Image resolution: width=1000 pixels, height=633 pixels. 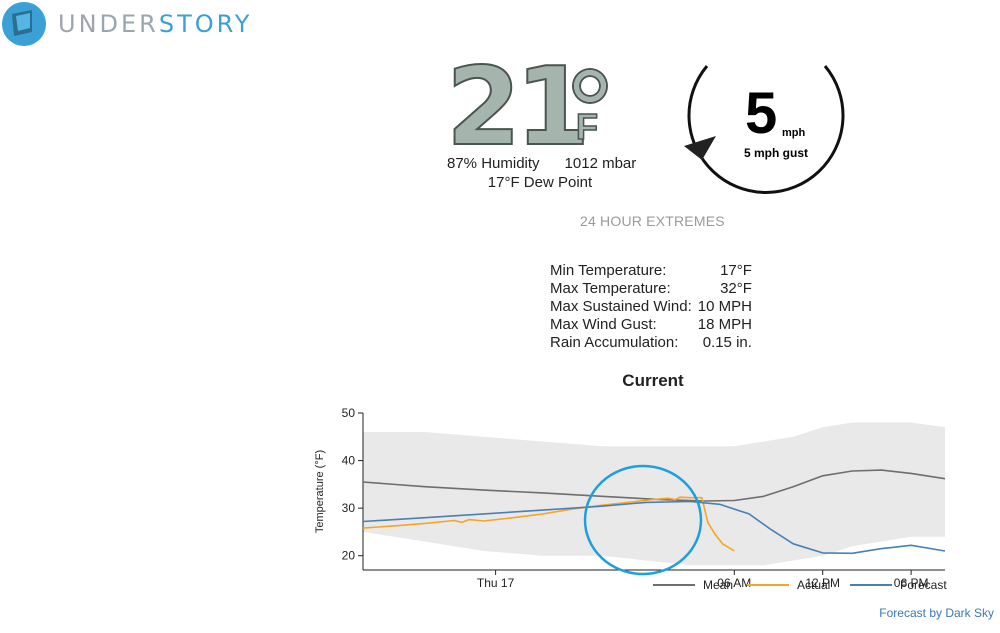 I want to click on understory-logo-icon, so click(x=24, y=24).